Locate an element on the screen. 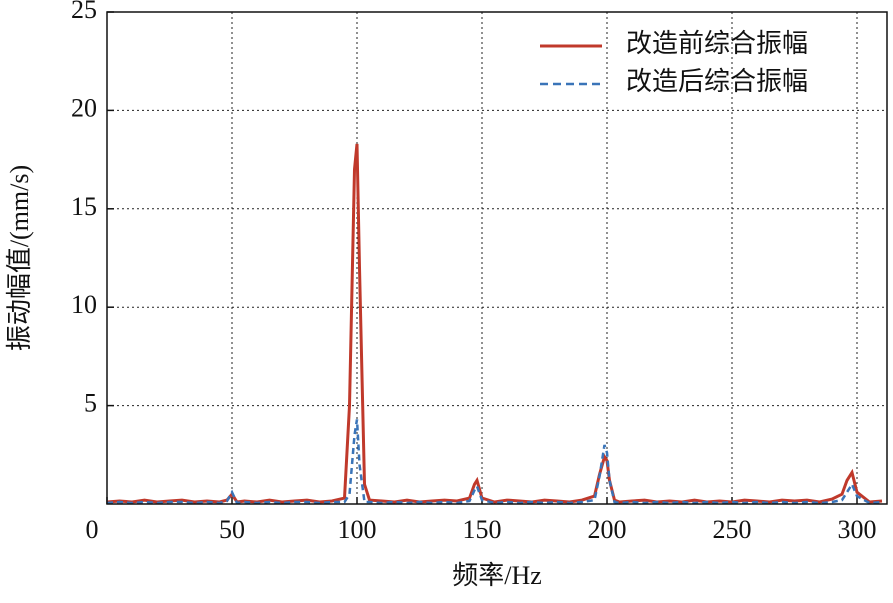 This screenshot has width=893, height=603. x-axis-label: 频率/Hz is located at coordinates (497, 575).